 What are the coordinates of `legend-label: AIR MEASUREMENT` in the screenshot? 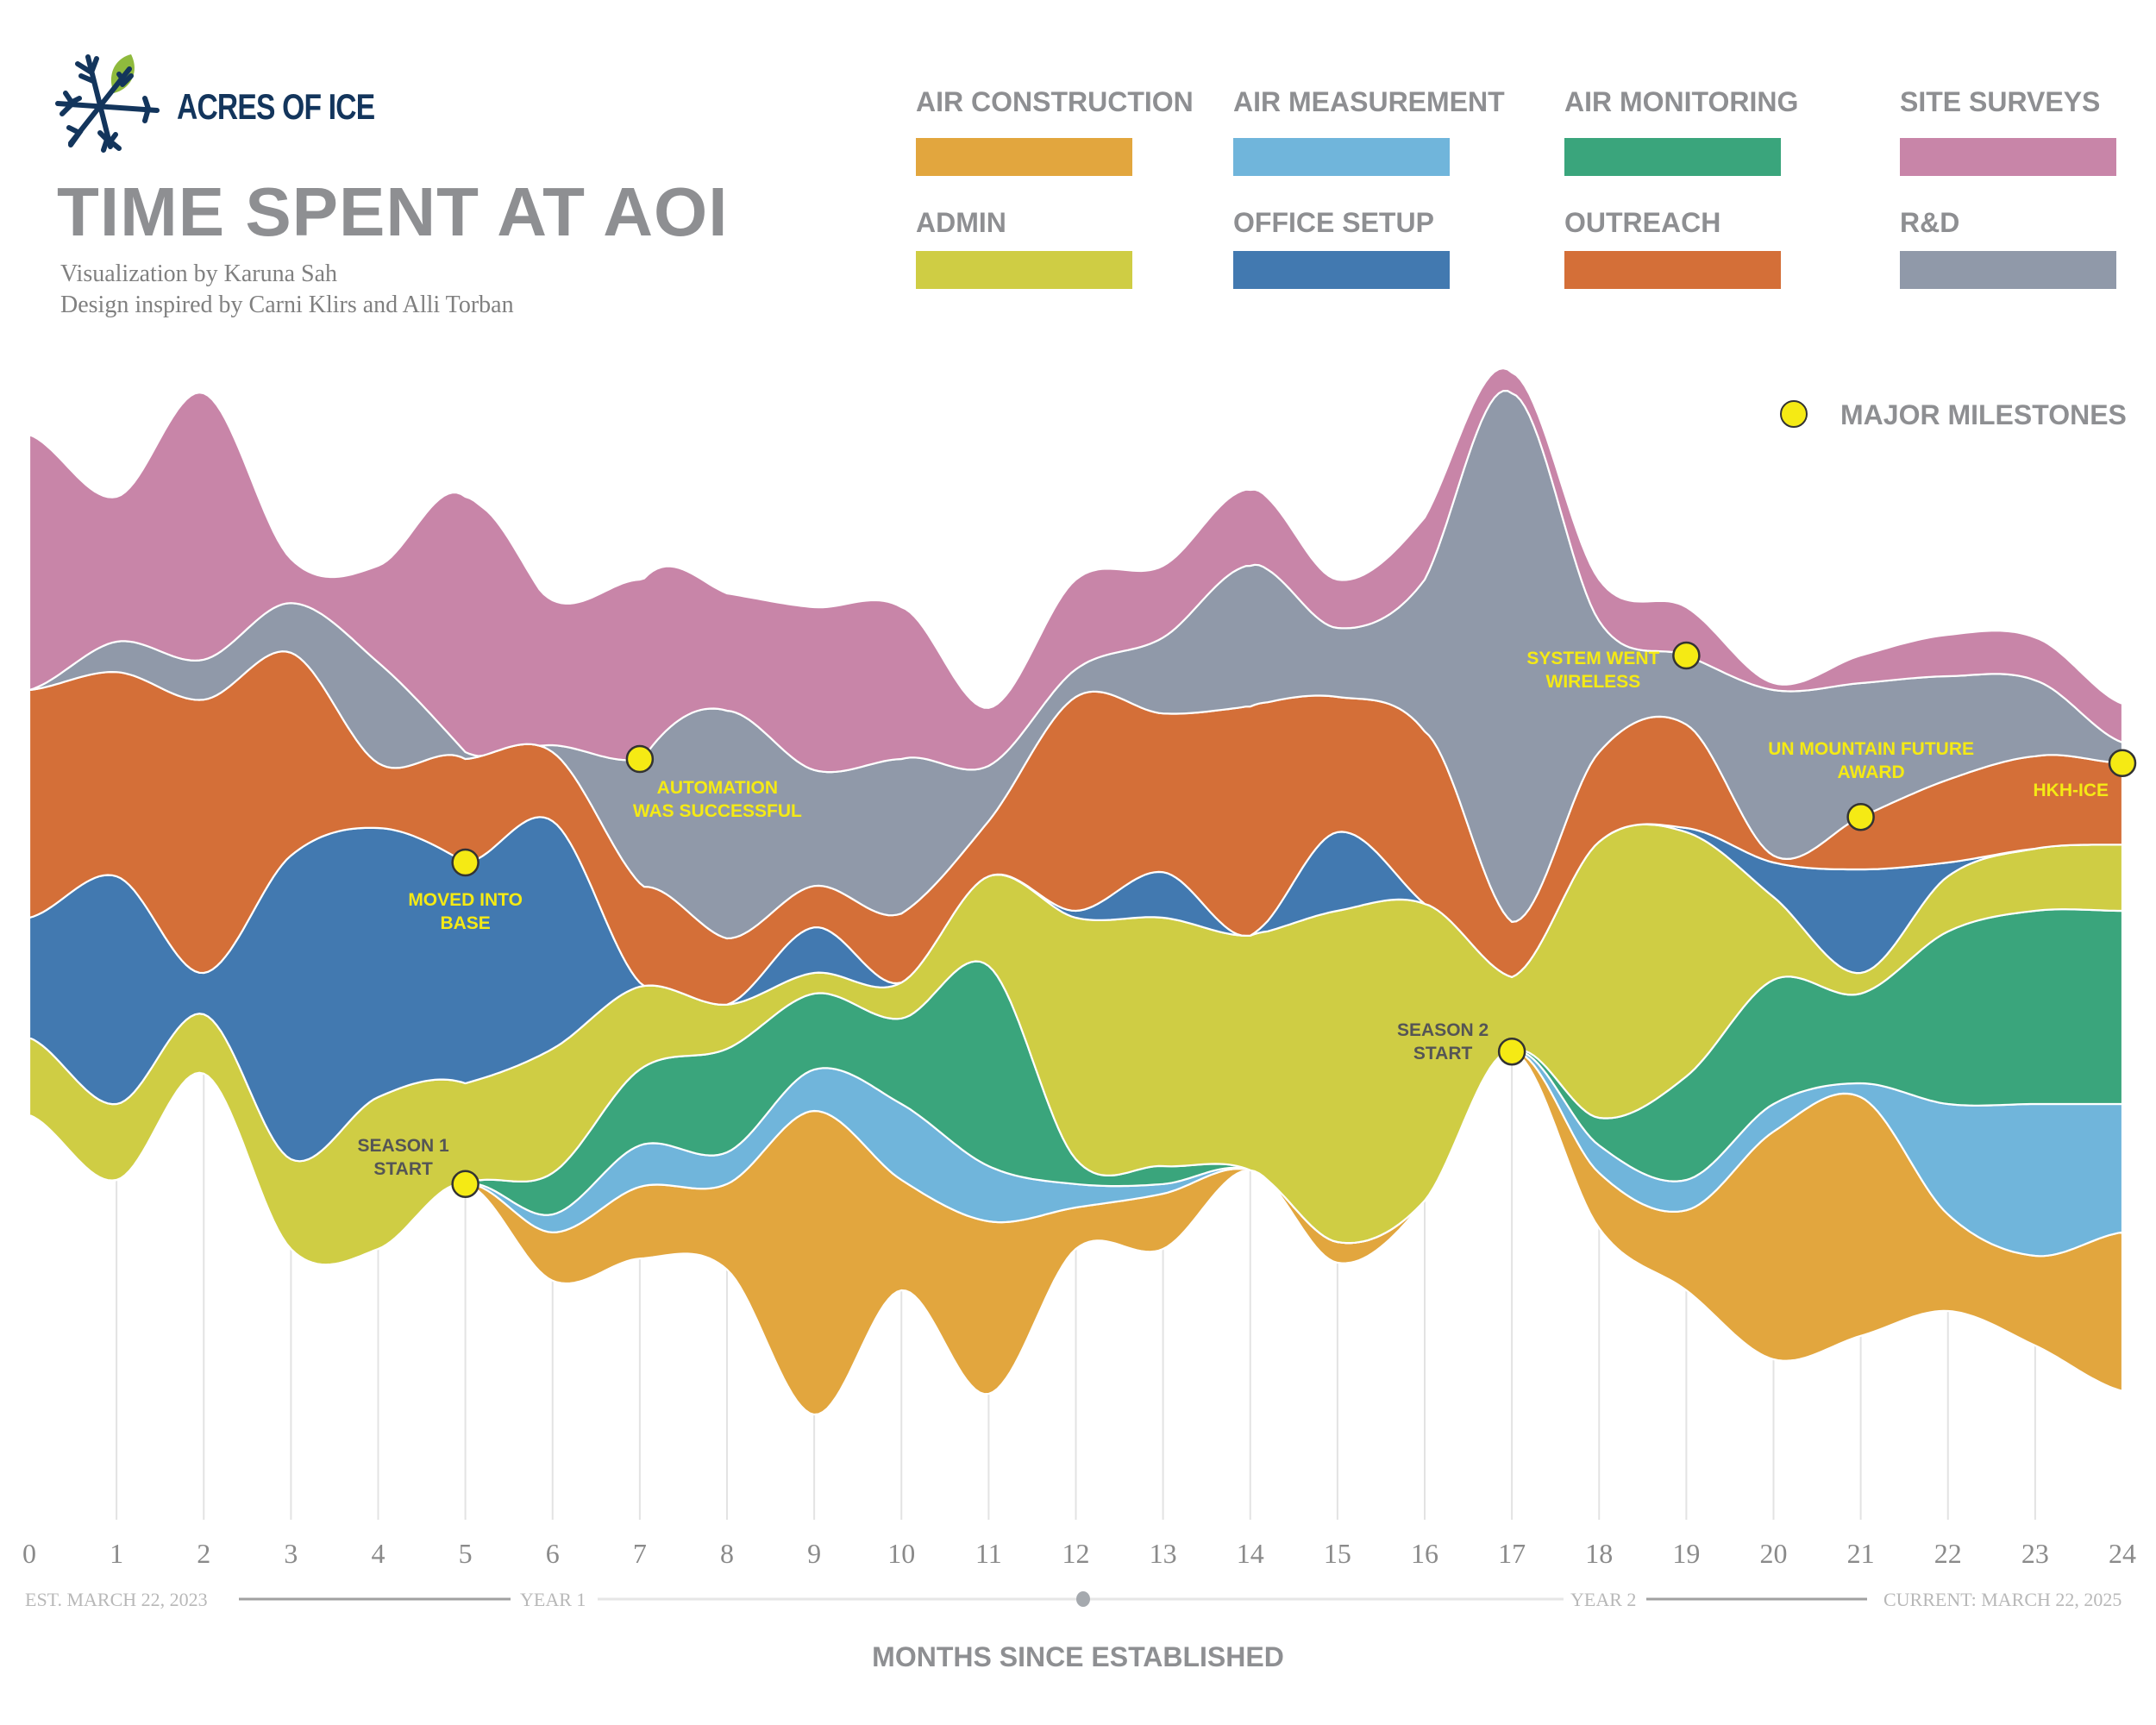 It's located at (1369, 102).